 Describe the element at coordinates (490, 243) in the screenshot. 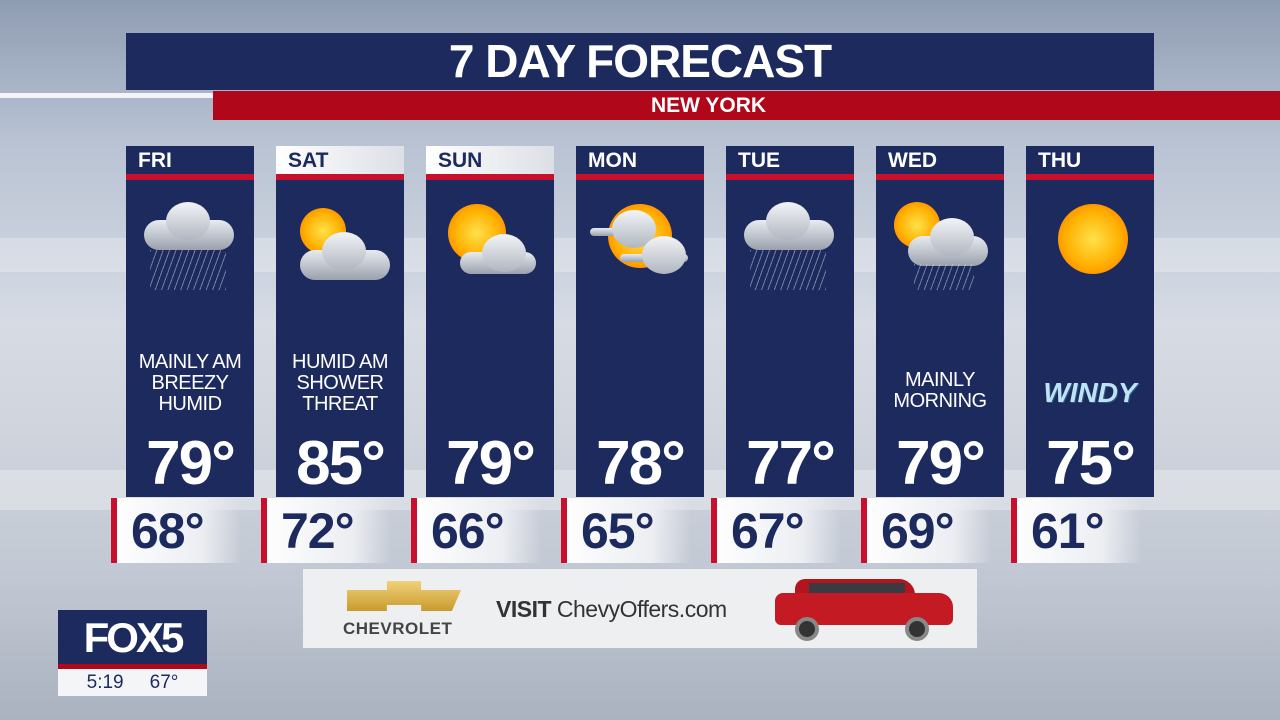

I see `mostly-sunny-icon` at that location.